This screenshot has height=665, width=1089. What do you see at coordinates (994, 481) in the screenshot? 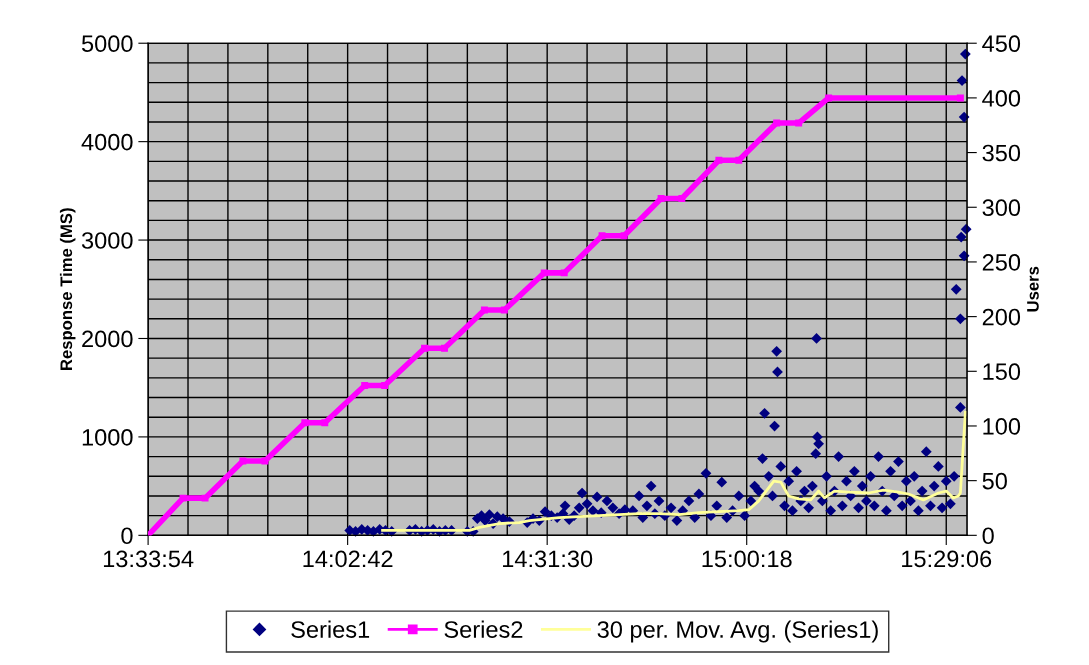
I see `y2-tick-label: 50` at bounding box center [994, 481].